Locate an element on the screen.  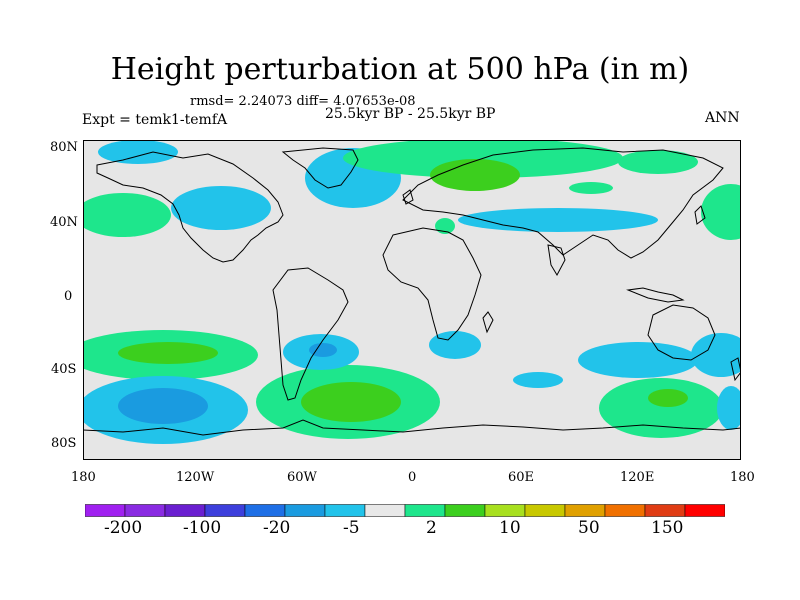
lat-label-80s: 80S is located at coordinates (64, 443).